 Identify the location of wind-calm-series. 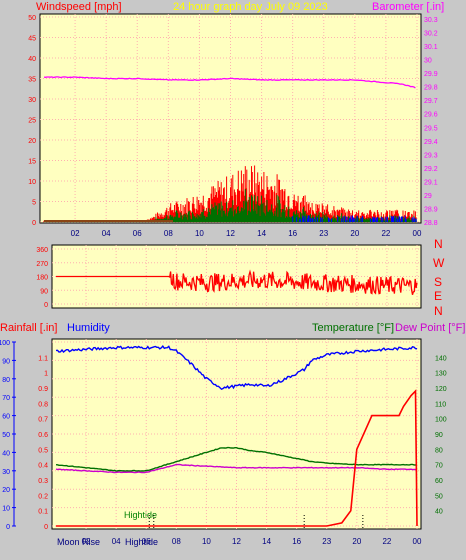
(354, 218).